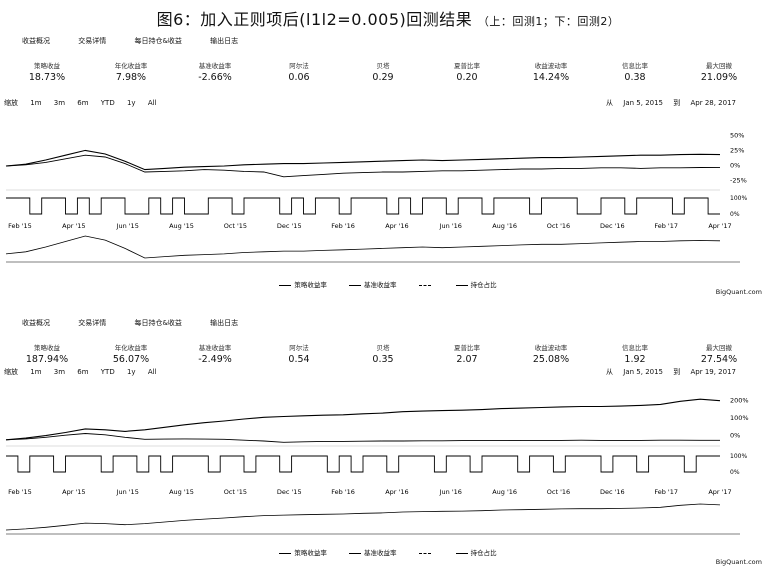  I want to click on stat-value: 7.98%, so click(131, 77).